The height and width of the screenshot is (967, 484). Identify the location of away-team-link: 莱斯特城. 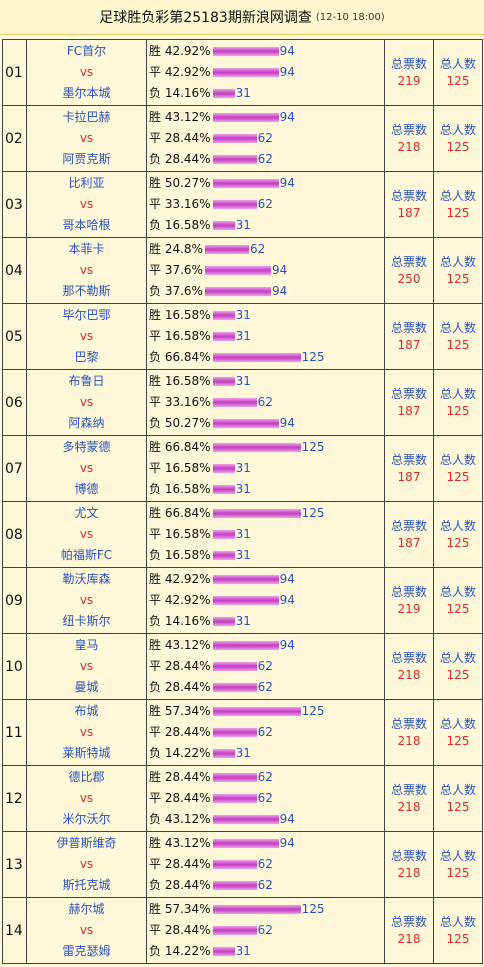
(86, 753).